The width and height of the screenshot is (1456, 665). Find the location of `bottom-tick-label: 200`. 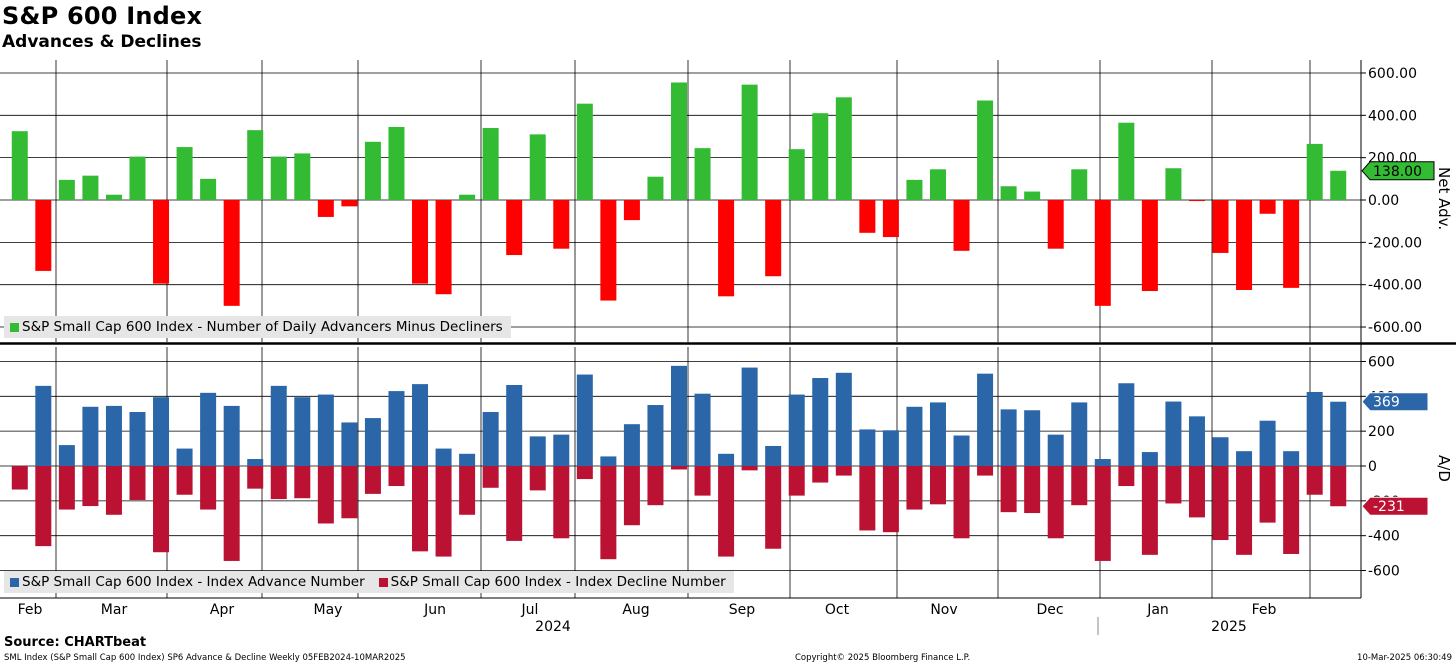

bottom-tick-label: 200 is located at coordinates (1381, 432).